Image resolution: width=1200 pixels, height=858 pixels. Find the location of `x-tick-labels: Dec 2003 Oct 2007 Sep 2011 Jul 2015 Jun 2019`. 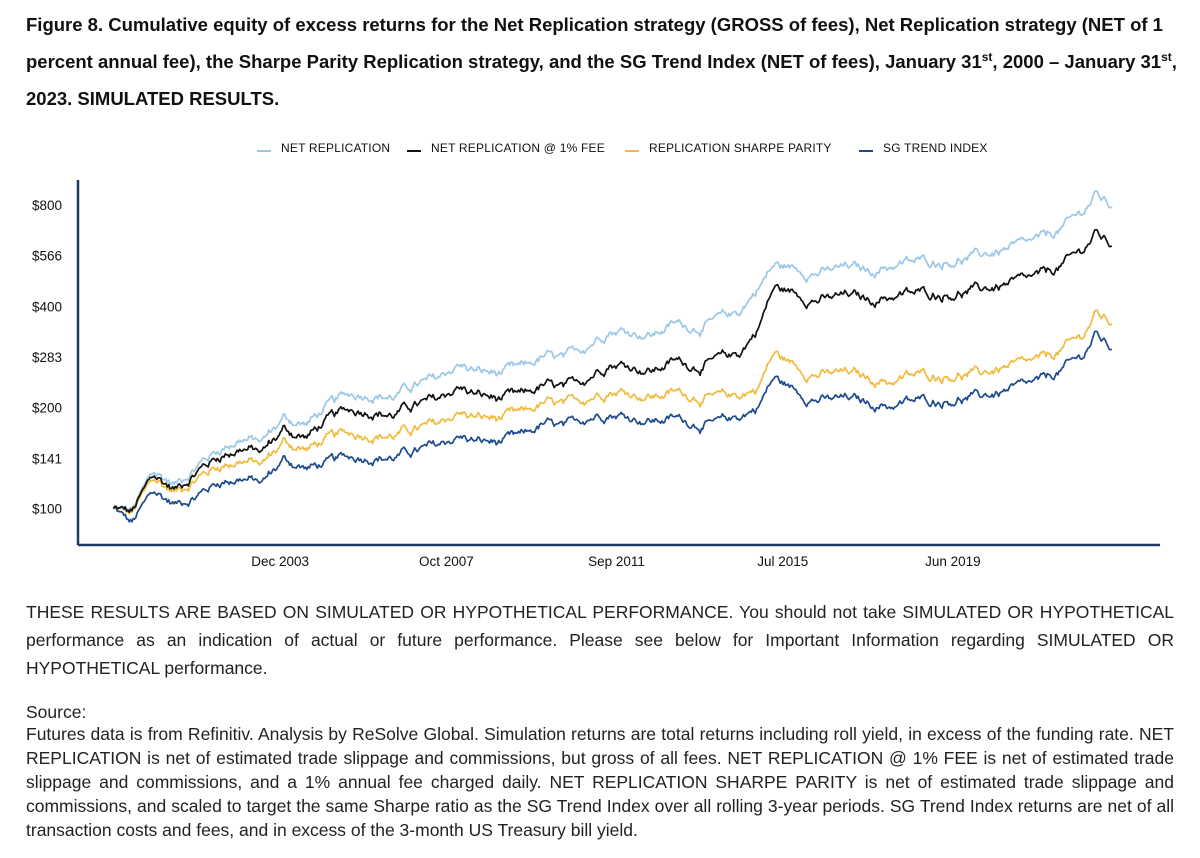

x-tick-labels: Dec 2003 Oct 2007 Sep 2011 Jul 2015 Jun 2019 is located at coordinates (615, 561).